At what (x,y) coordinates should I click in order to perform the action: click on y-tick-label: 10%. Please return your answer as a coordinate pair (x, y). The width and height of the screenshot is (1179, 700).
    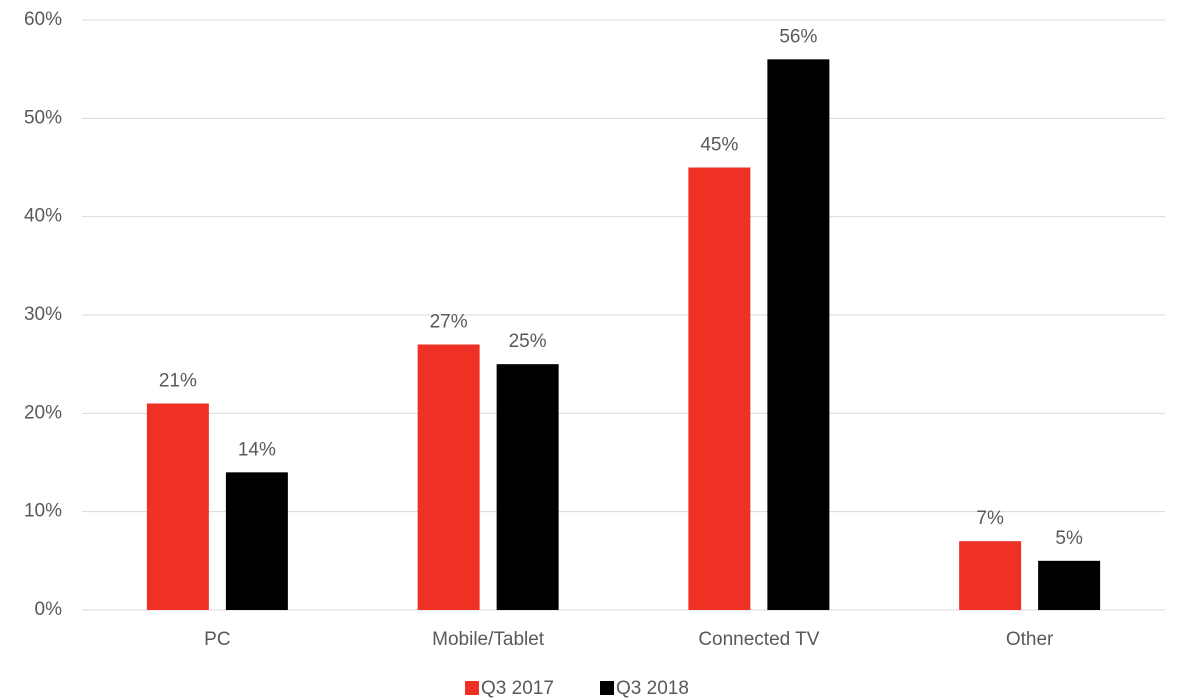
    Looking at the image, I should click on (43, 511).